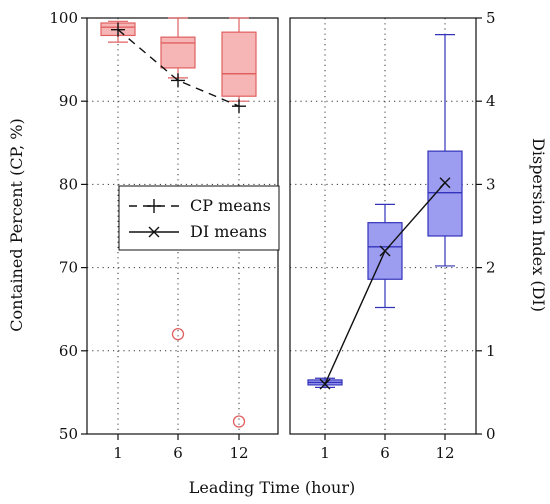 Image resolution: width=550 pixels, height=504 pixels. I want to click on y-right-tick-label: 1, so click(491, 351).